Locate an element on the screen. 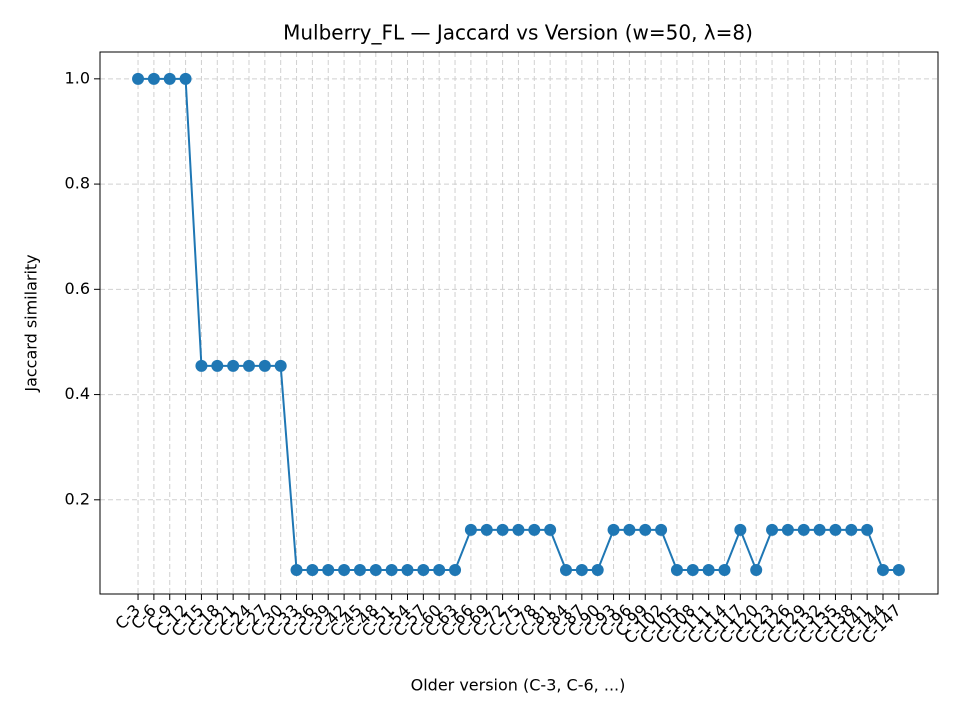 This screenshot has height=724, width=960. y-tick-label: 0.6 is located at coordinates (77, 288).